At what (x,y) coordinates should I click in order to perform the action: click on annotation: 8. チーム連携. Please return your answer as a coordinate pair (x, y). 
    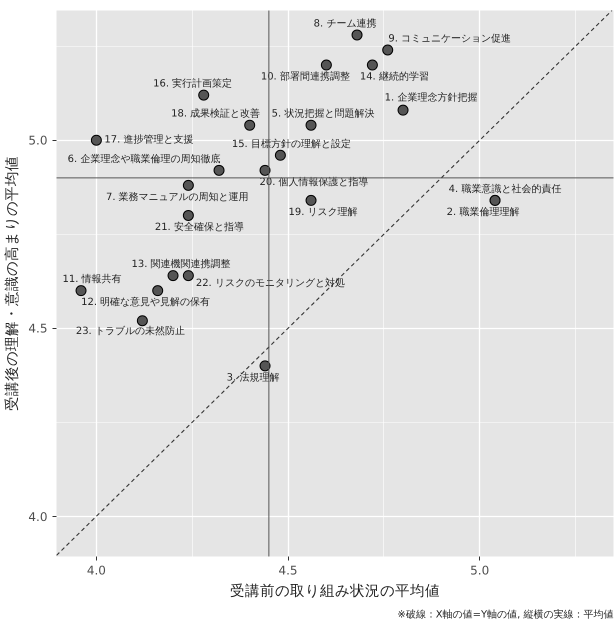
    Looking at the image, I should click on (345, 23).